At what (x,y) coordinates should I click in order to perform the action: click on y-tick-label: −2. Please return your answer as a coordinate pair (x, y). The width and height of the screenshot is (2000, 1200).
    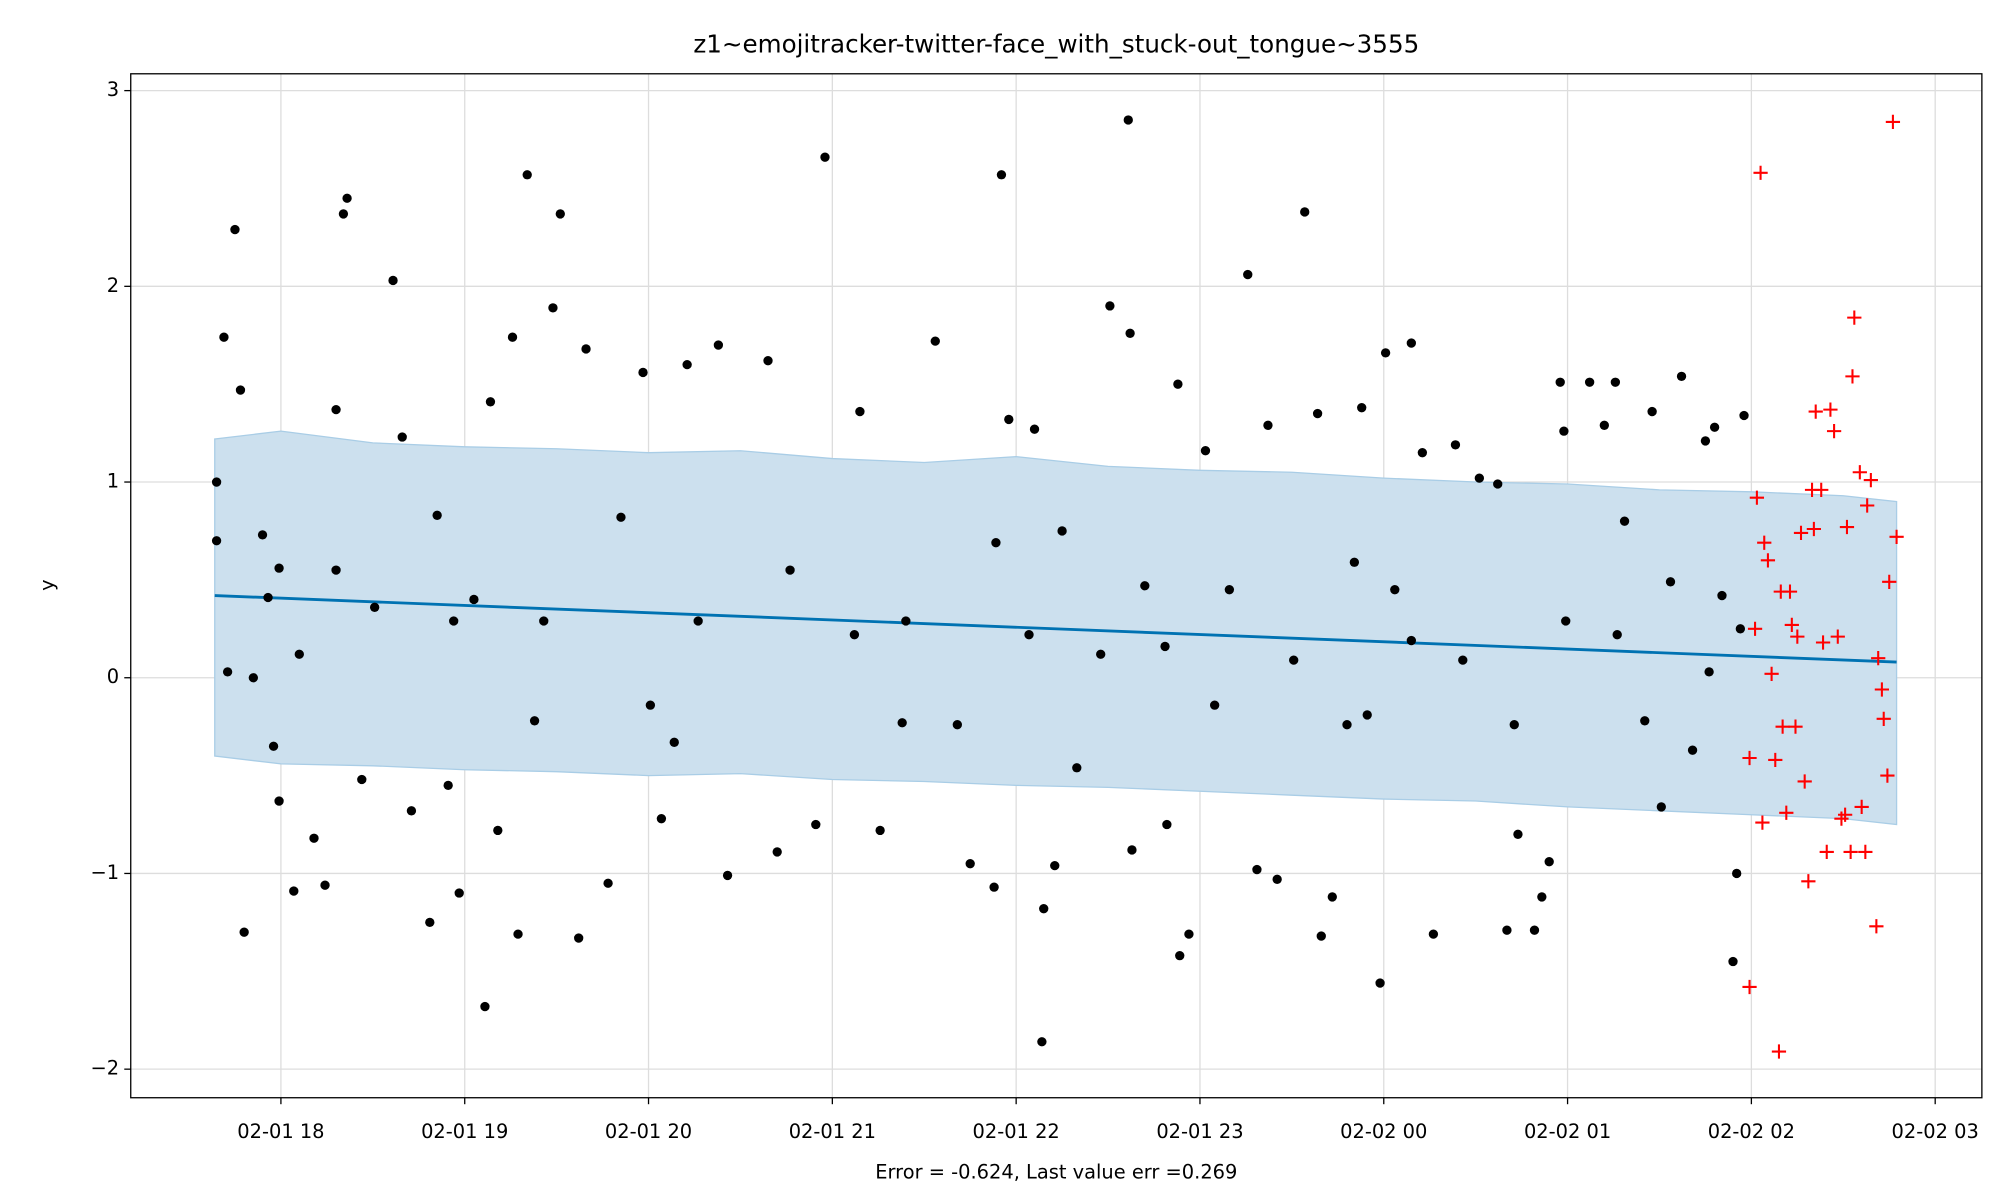
    Looking at the image, I should click on (104, 1068).